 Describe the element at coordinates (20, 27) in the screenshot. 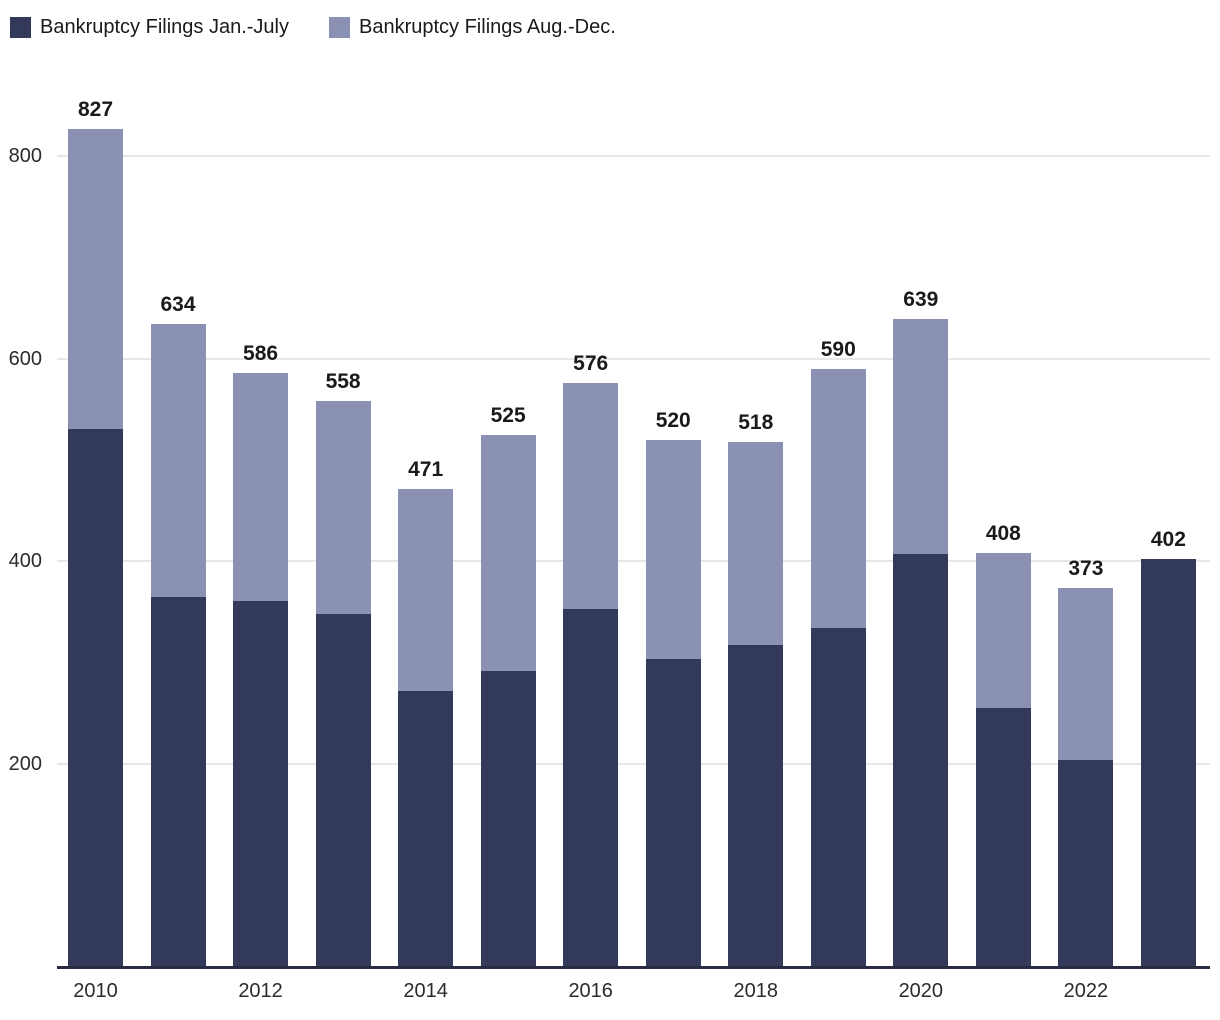

I see `legend-swatch-jan-jul-icon` at that location.